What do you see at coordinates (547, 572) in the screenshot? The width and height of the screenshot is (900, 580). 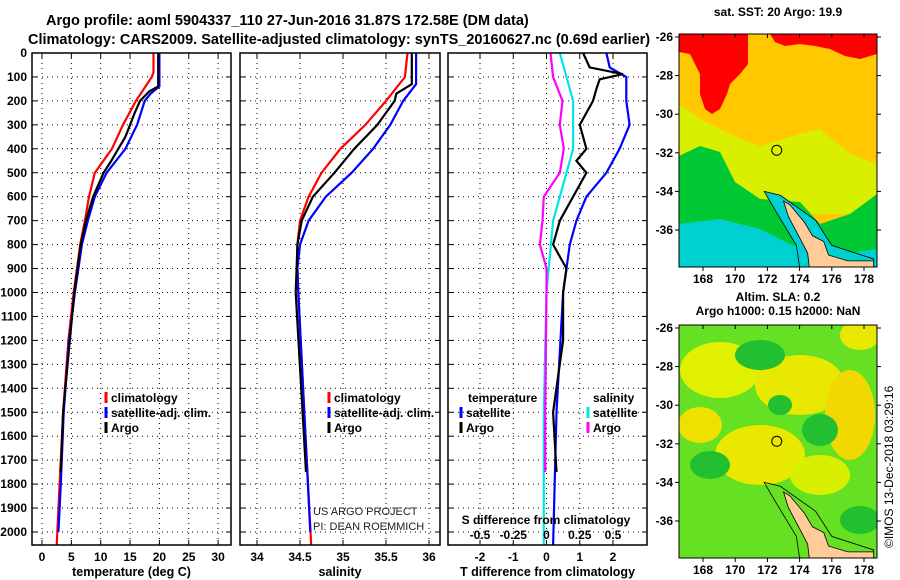 I see `x-axis-label: T difference from climatology` at bounding box center [547, 572].